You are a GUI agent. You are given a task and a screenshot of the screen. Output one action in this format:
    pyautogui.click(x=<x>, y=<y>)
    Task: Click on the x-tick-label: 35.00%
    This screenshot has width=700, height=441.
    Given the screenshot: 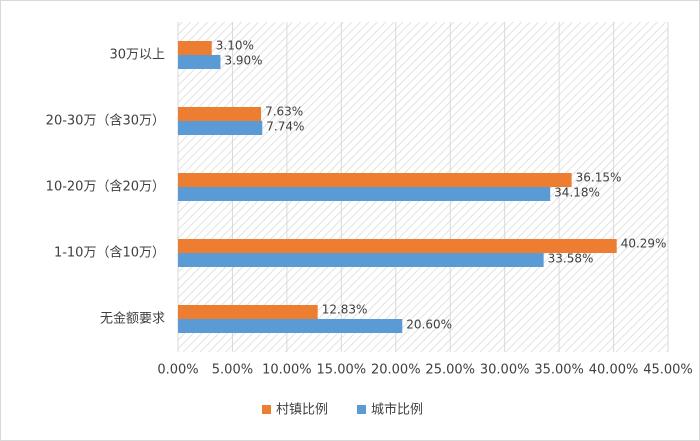 What is the action you would take?
    pyautogui.click(x=559, y=370)
    